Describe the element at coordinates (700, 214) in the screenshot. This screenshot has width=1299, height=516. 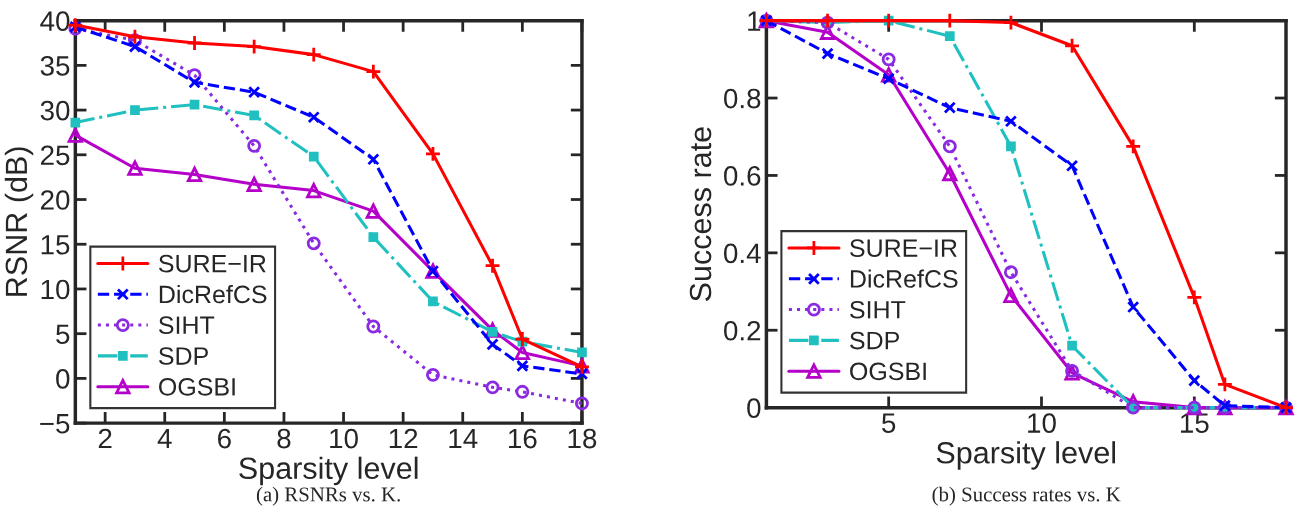
I see `y-axis-title: Success rate` at that location.